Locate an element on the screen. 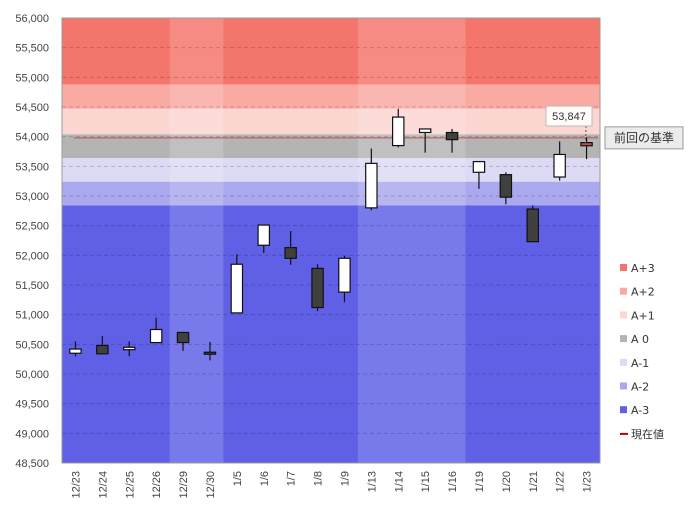  y-tick-label: 52,500 is located at coordinates (32, 227).